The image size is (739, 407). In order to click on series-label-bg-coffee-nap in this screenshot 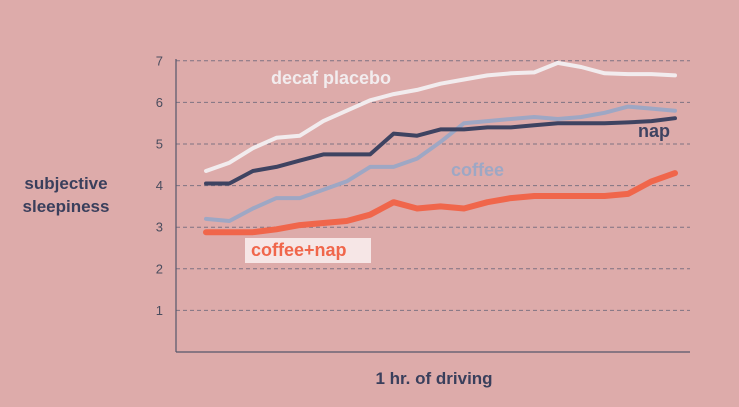, I will do `click(308, 250)`.